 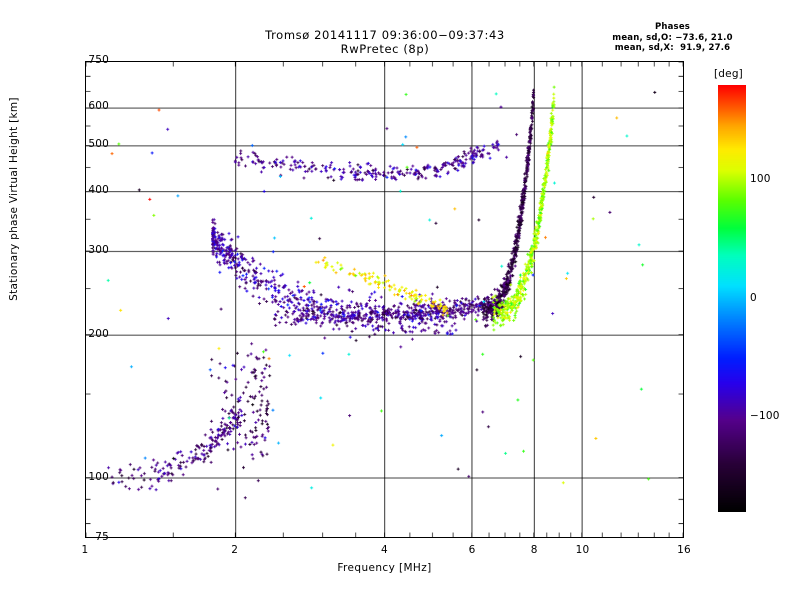 What do you see at coordinates (98, 106) in the screenshot?
I see `y-tick-600: 600` at bounding box center [98, 106].